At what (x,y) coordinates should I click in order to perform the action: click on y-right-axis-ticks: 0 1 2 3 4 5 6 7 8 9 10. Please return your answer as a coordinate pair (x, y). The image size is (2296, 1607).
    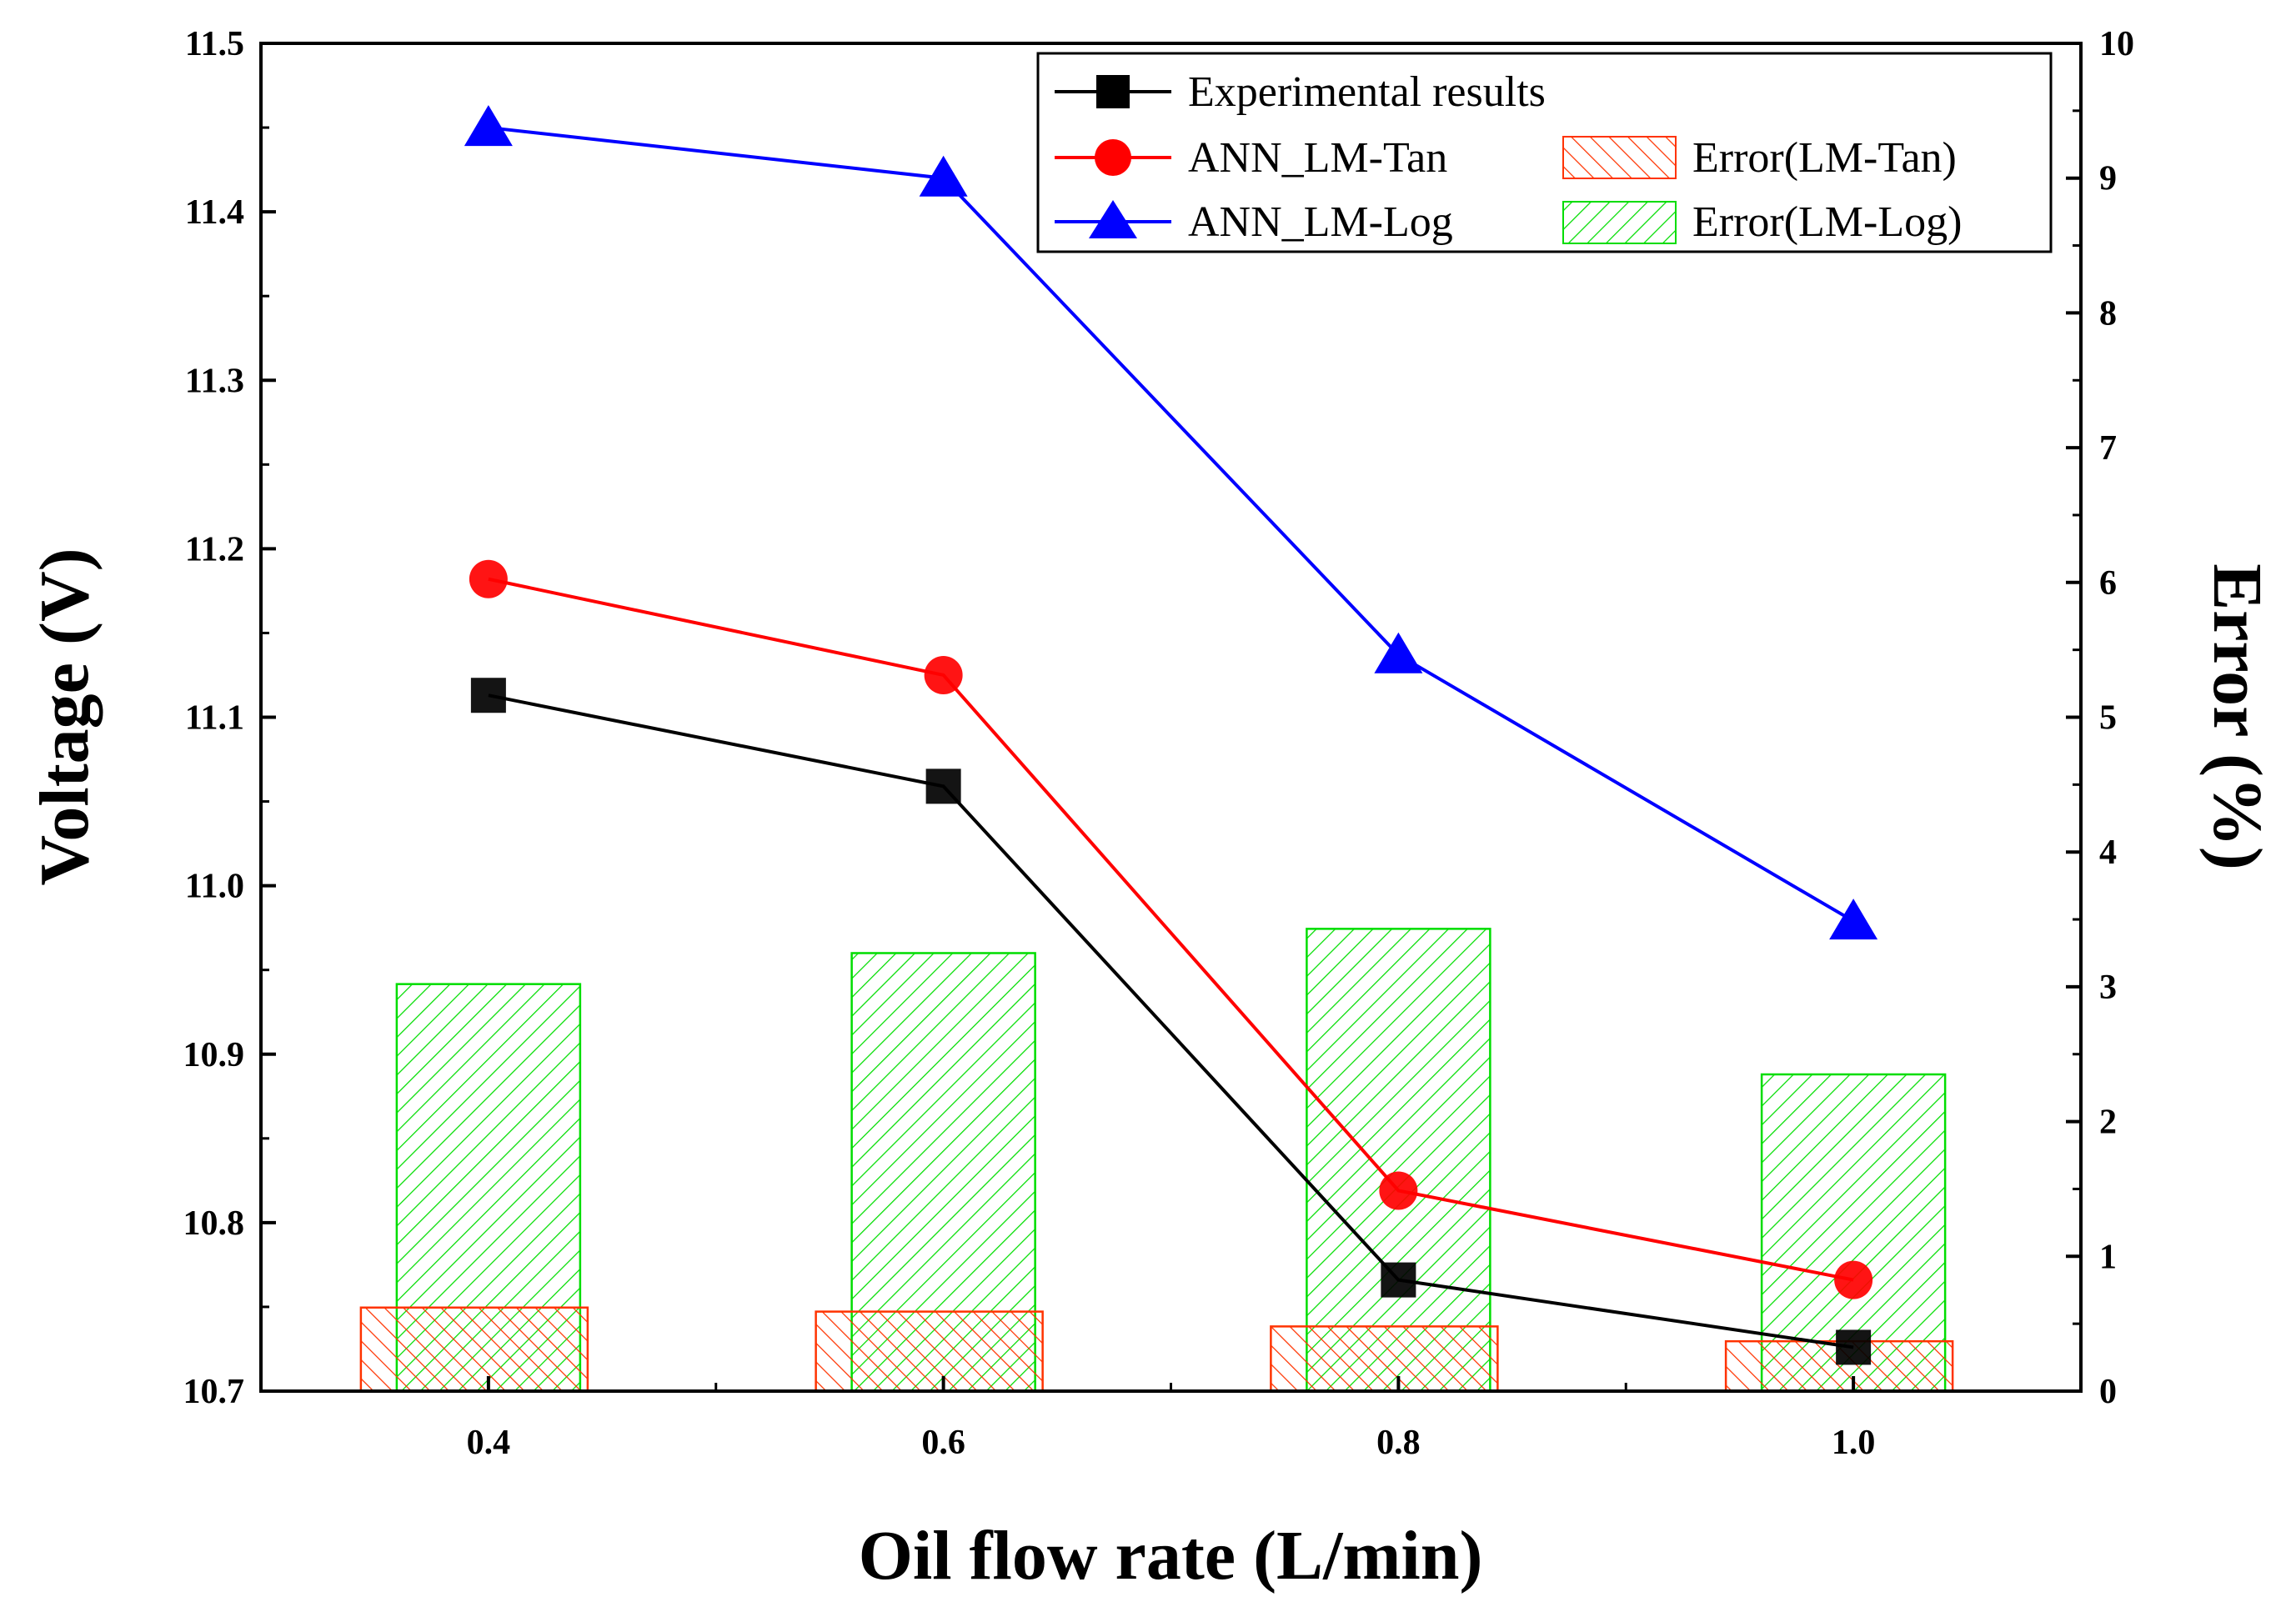
    Looking at the image, I should click on (2100, 718).